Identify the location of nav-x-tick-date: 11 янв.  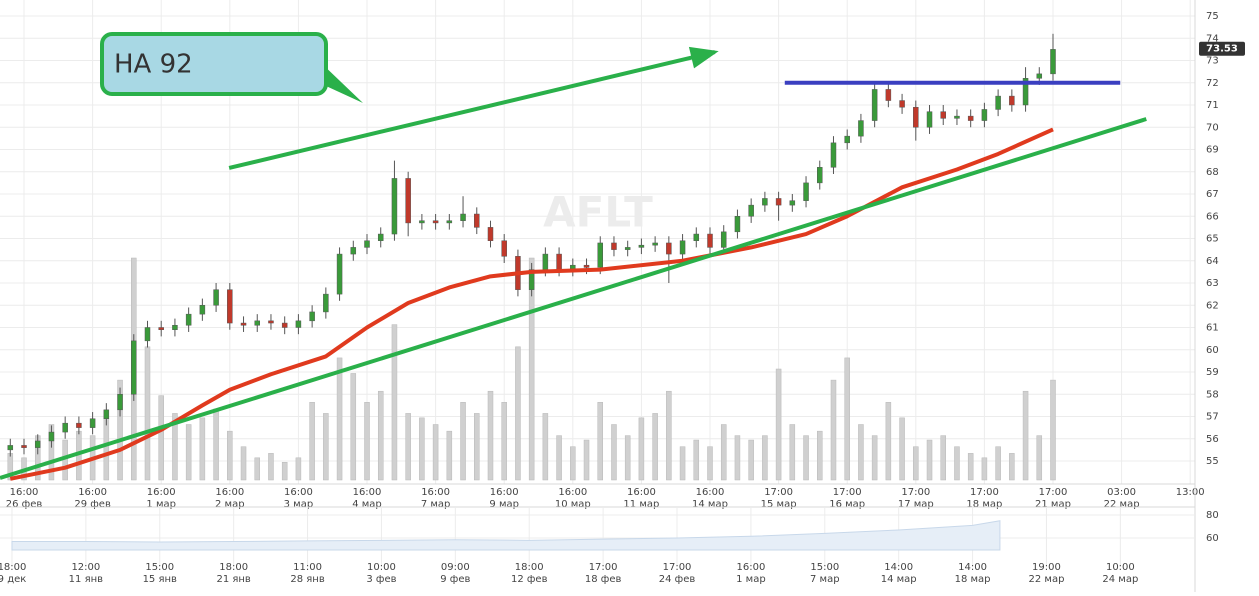
(86, 579).